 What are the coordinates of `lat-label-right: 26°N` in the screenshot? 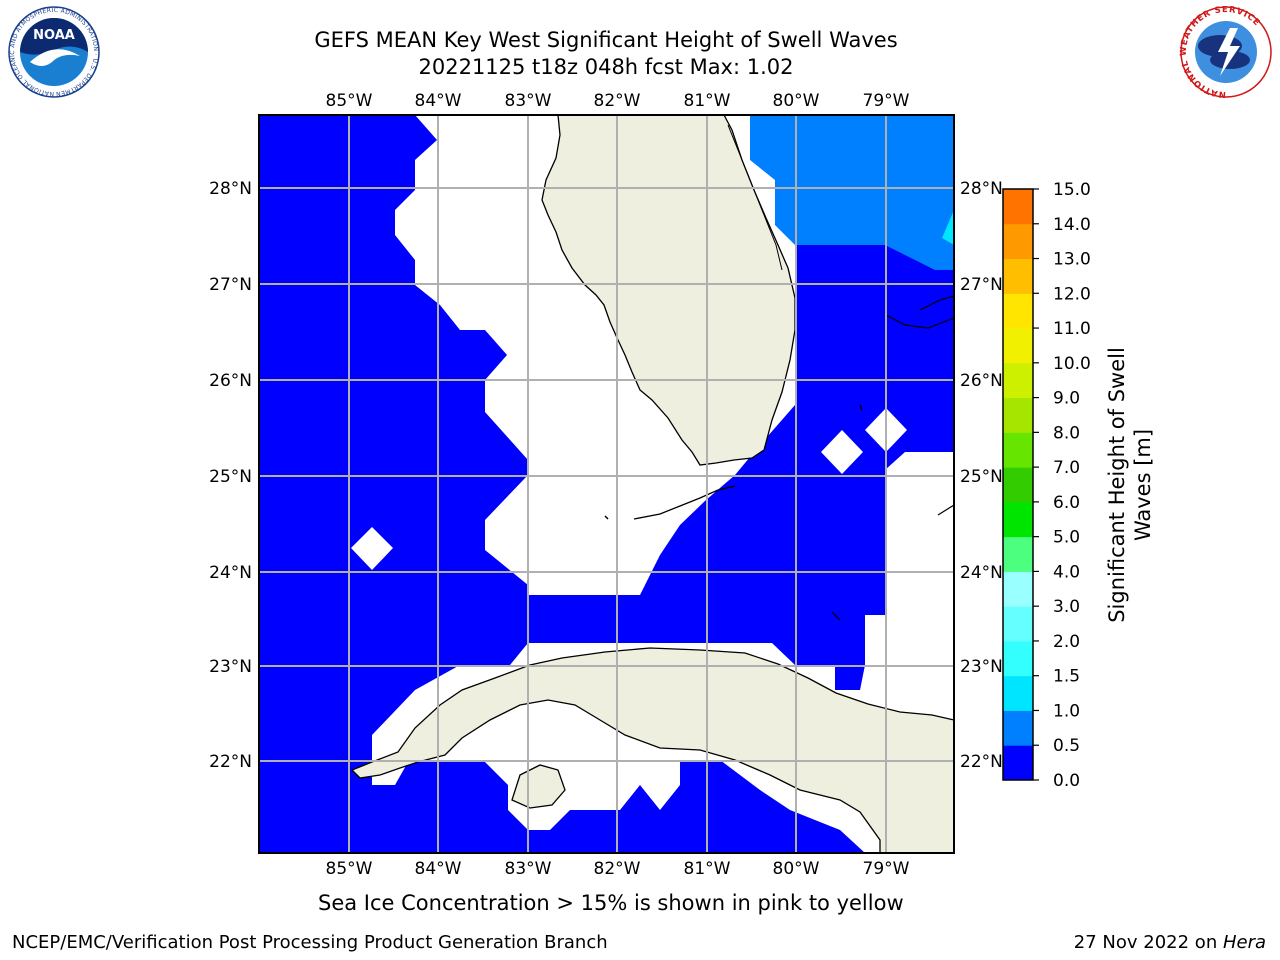 It's located at (981, 381).